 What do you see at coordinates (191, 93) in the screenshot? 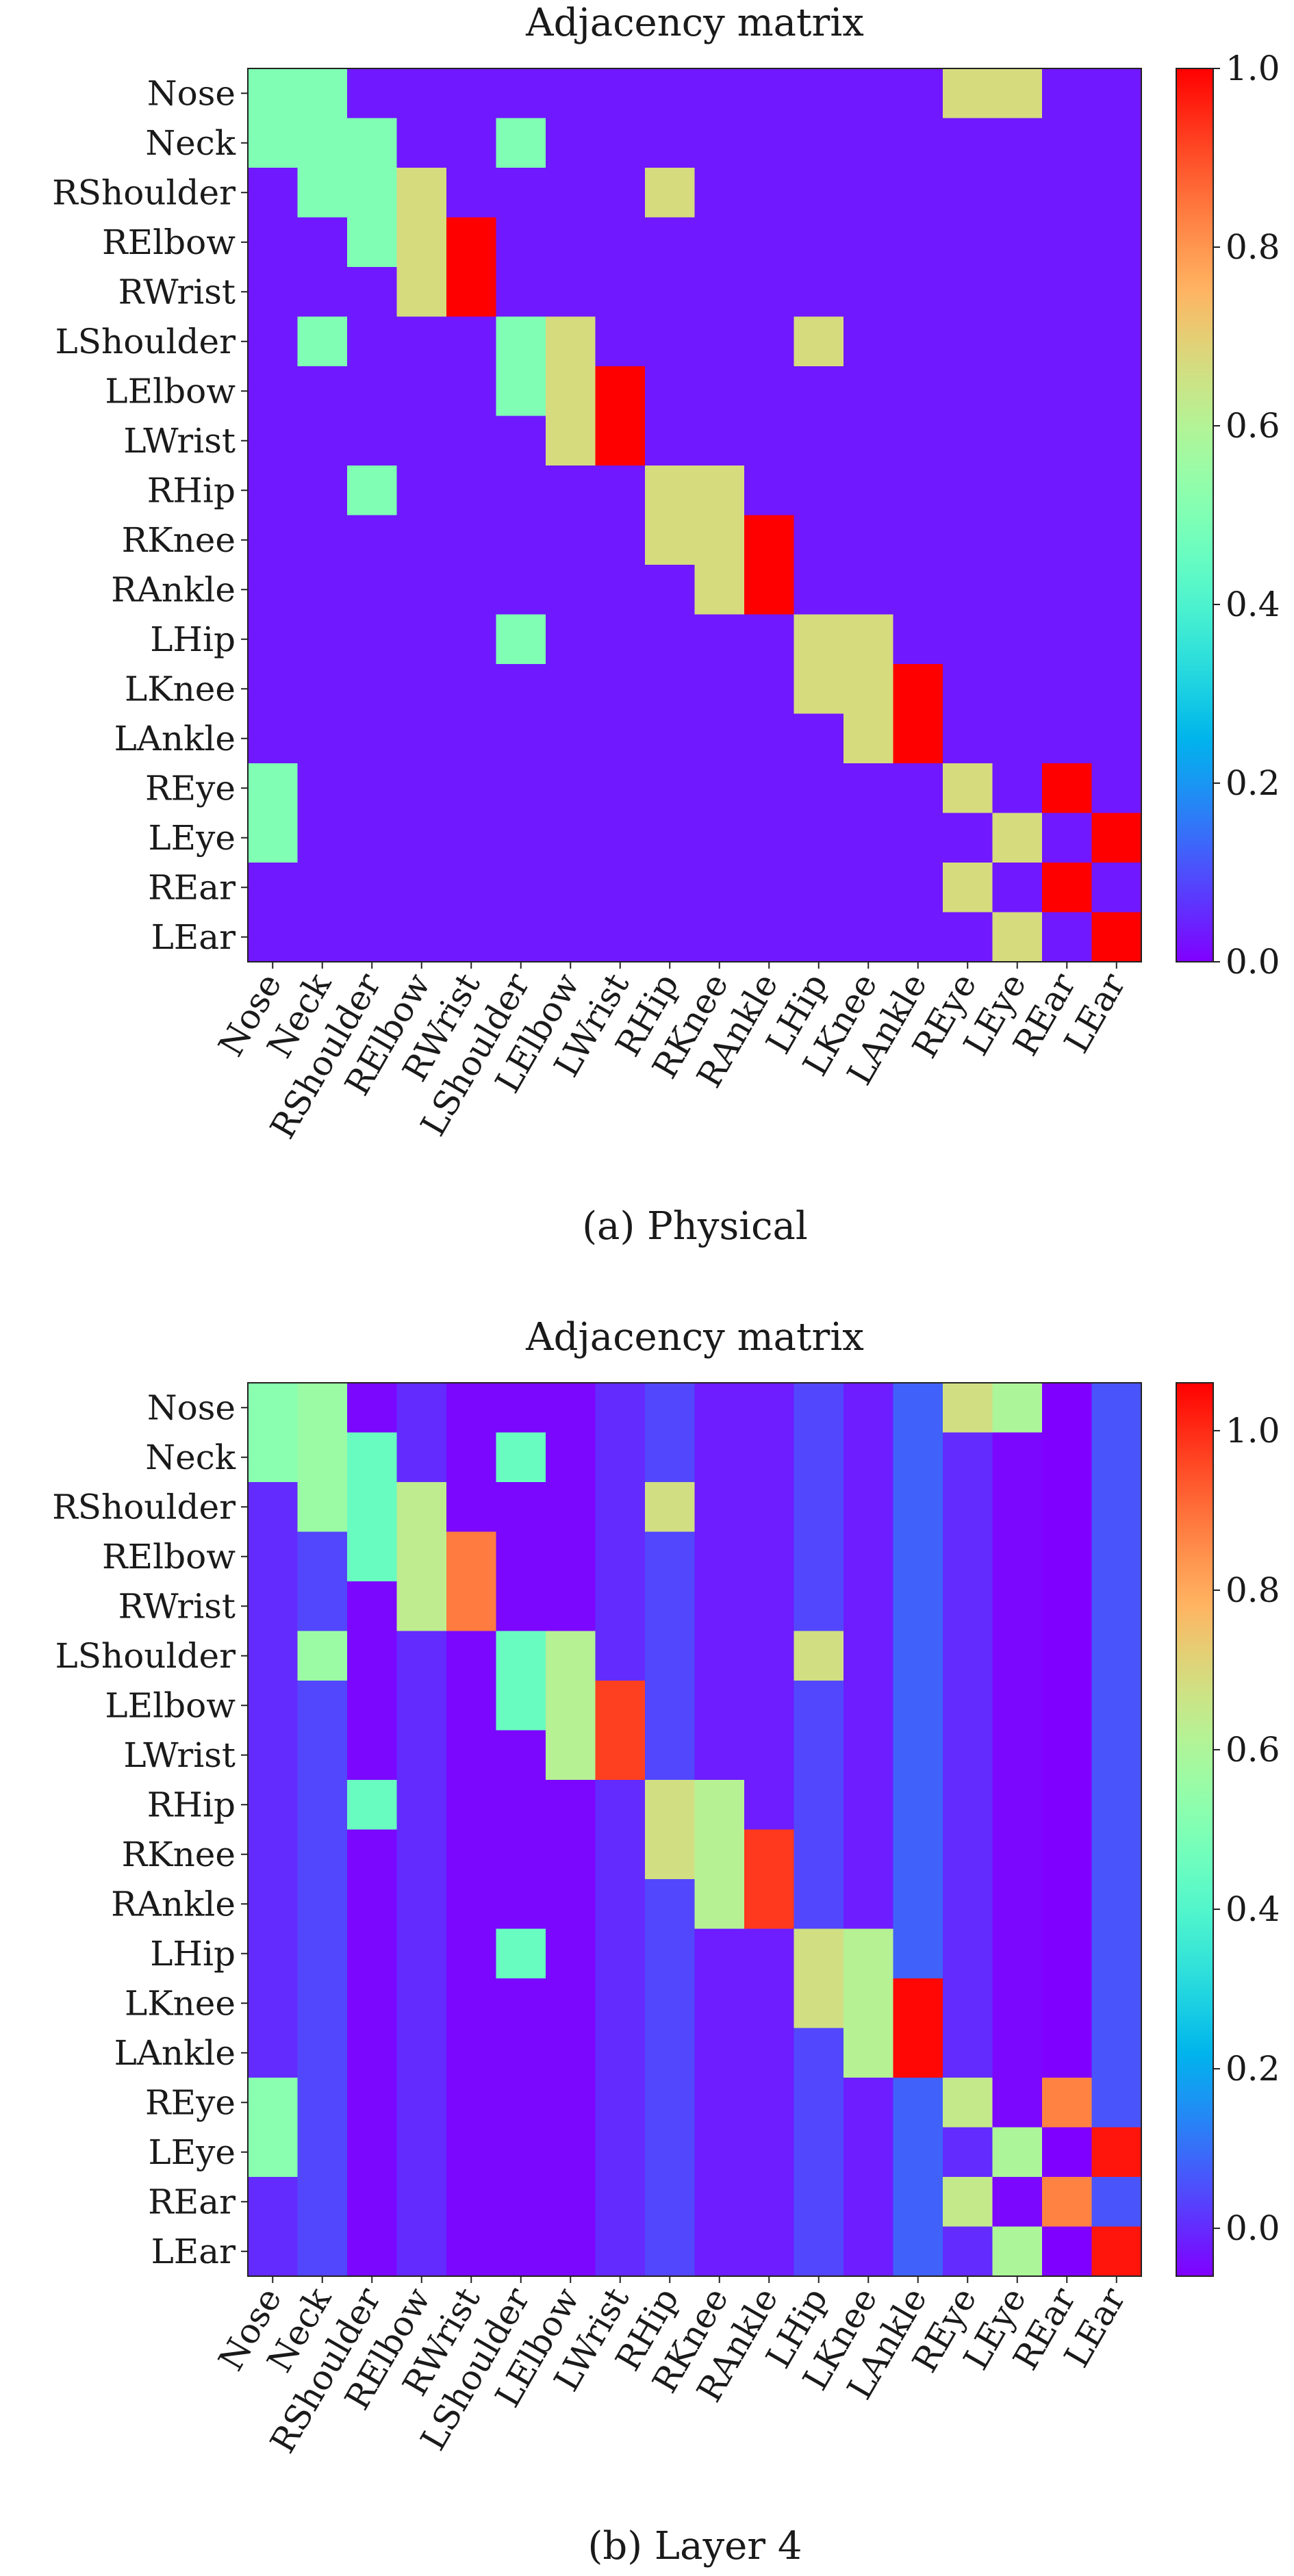
I see `y-tick-label: Nose` at bounding box center [191, 93].